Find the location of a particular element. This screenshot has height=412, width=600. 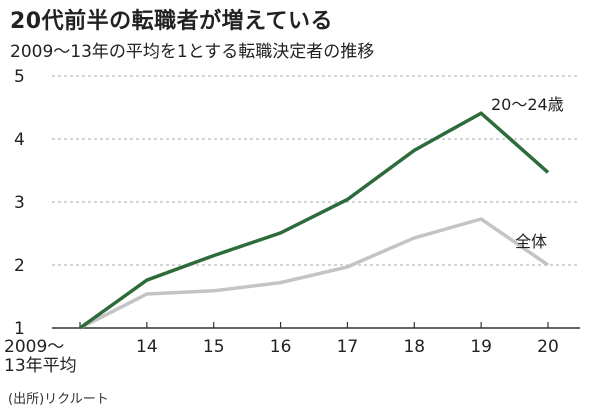

chart-title: 20代前半の転職者が増えている is located at coordinates (172, 21).